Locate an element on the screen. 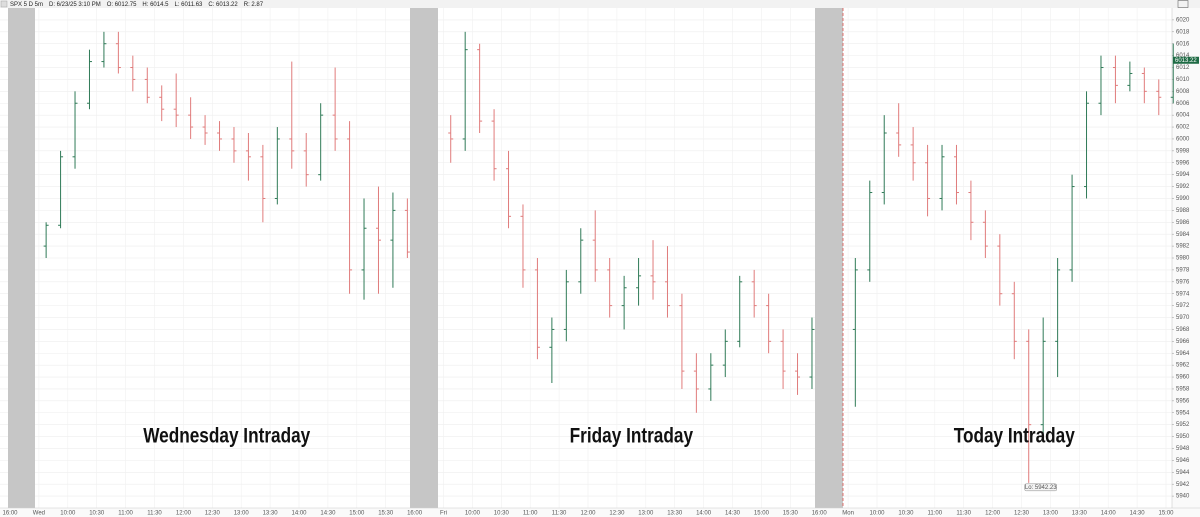 This screenshot has width=1200, height=517. price-axis is located at coordinates (1186, 258).